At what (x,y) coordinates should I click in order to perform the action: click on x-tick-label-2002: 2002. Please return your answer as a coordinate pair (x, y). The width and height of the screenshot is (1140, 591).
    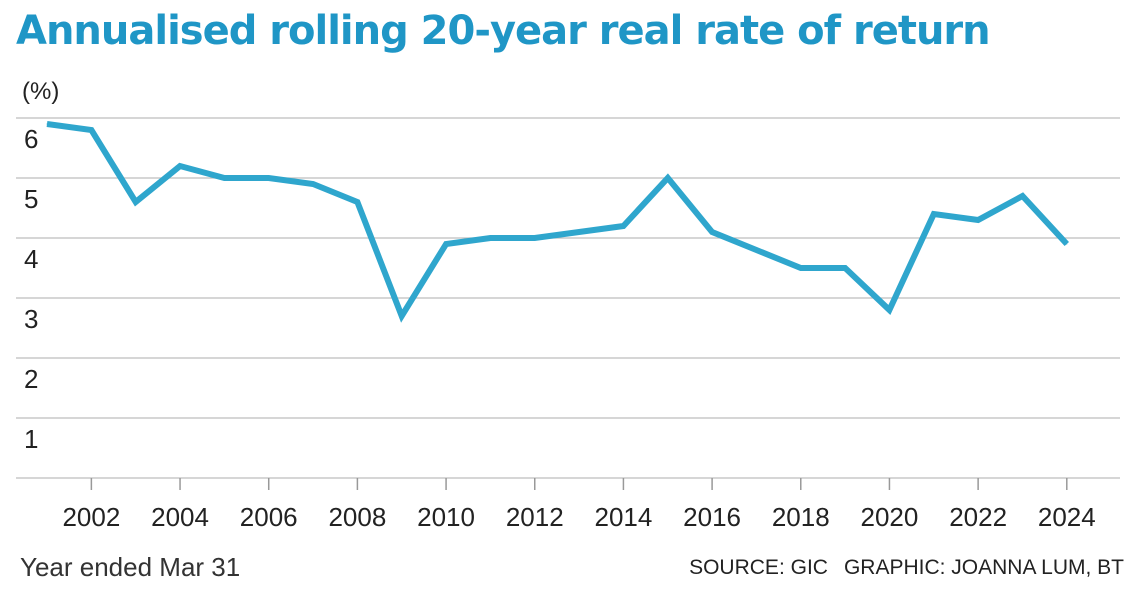
    Looking at the image, I should click on (91, 517).